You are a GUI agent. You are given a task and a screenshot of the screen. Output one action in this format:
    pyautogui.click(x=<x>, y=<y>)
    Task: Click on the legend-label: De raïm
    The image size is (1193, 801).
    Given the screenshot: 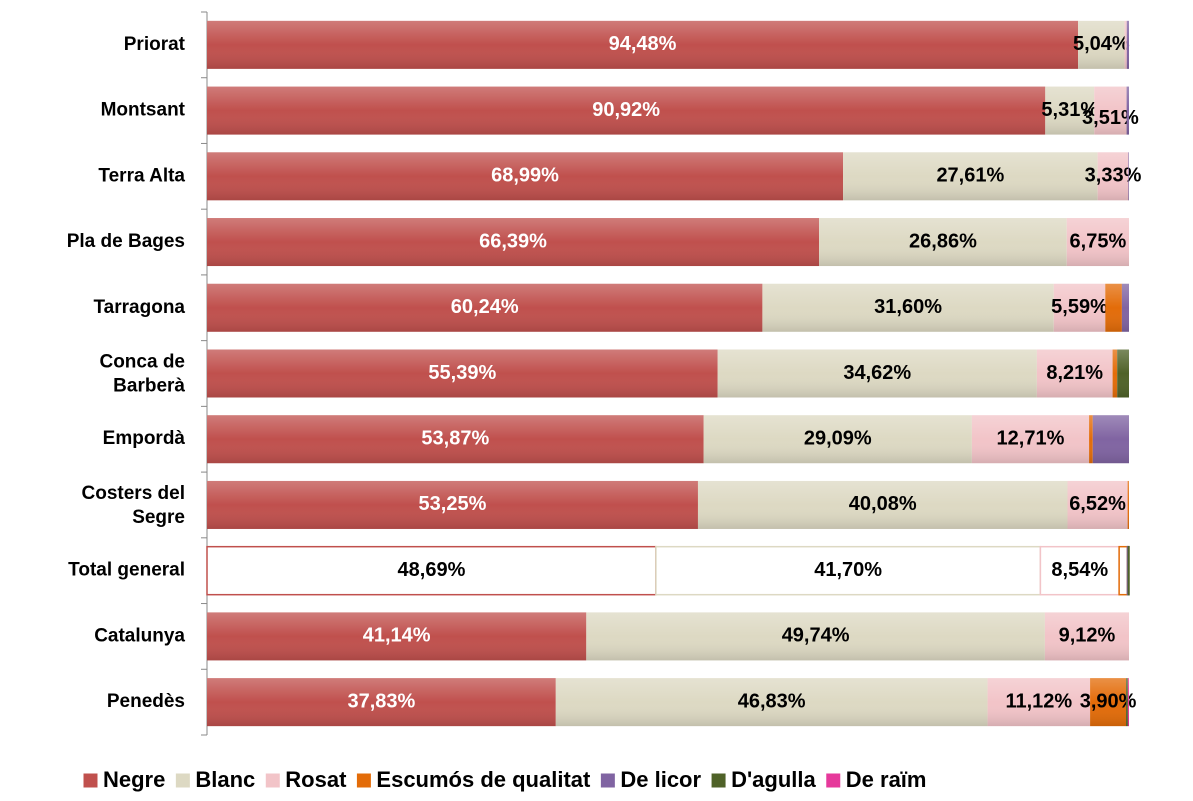 What is the action you would take?
    pyautogui.click(x=886, y=779)
    